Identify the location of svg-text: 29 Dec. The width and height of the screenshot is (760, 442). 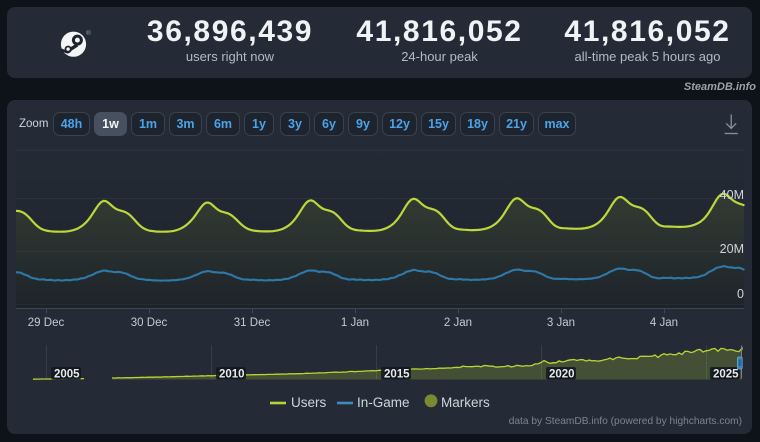
(46, 323).